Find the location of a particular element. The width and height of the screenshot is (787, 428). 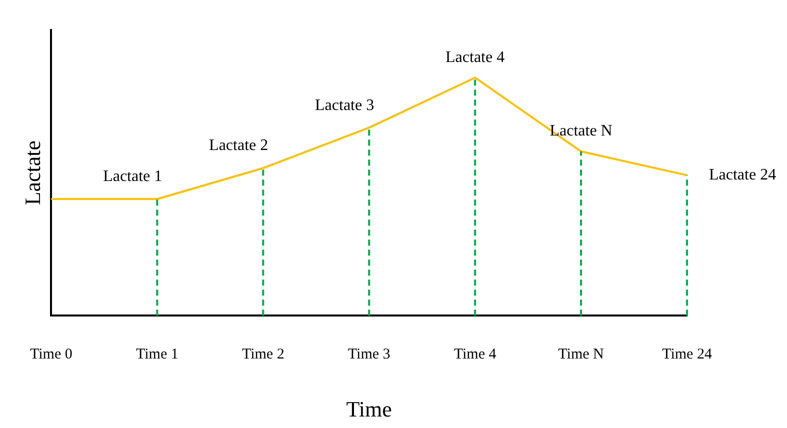

annotation: Lactate 24 is located at coordinates (742, 175).